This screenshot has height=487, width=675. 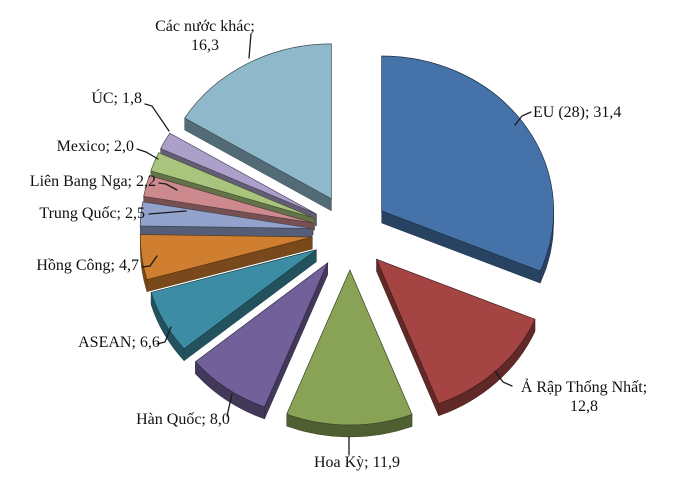 What do you see at coordinates (250, 46) in the screenshot?
I see `leader-line-c-c-n-c-kh-c` at bounding box center [250, 46].